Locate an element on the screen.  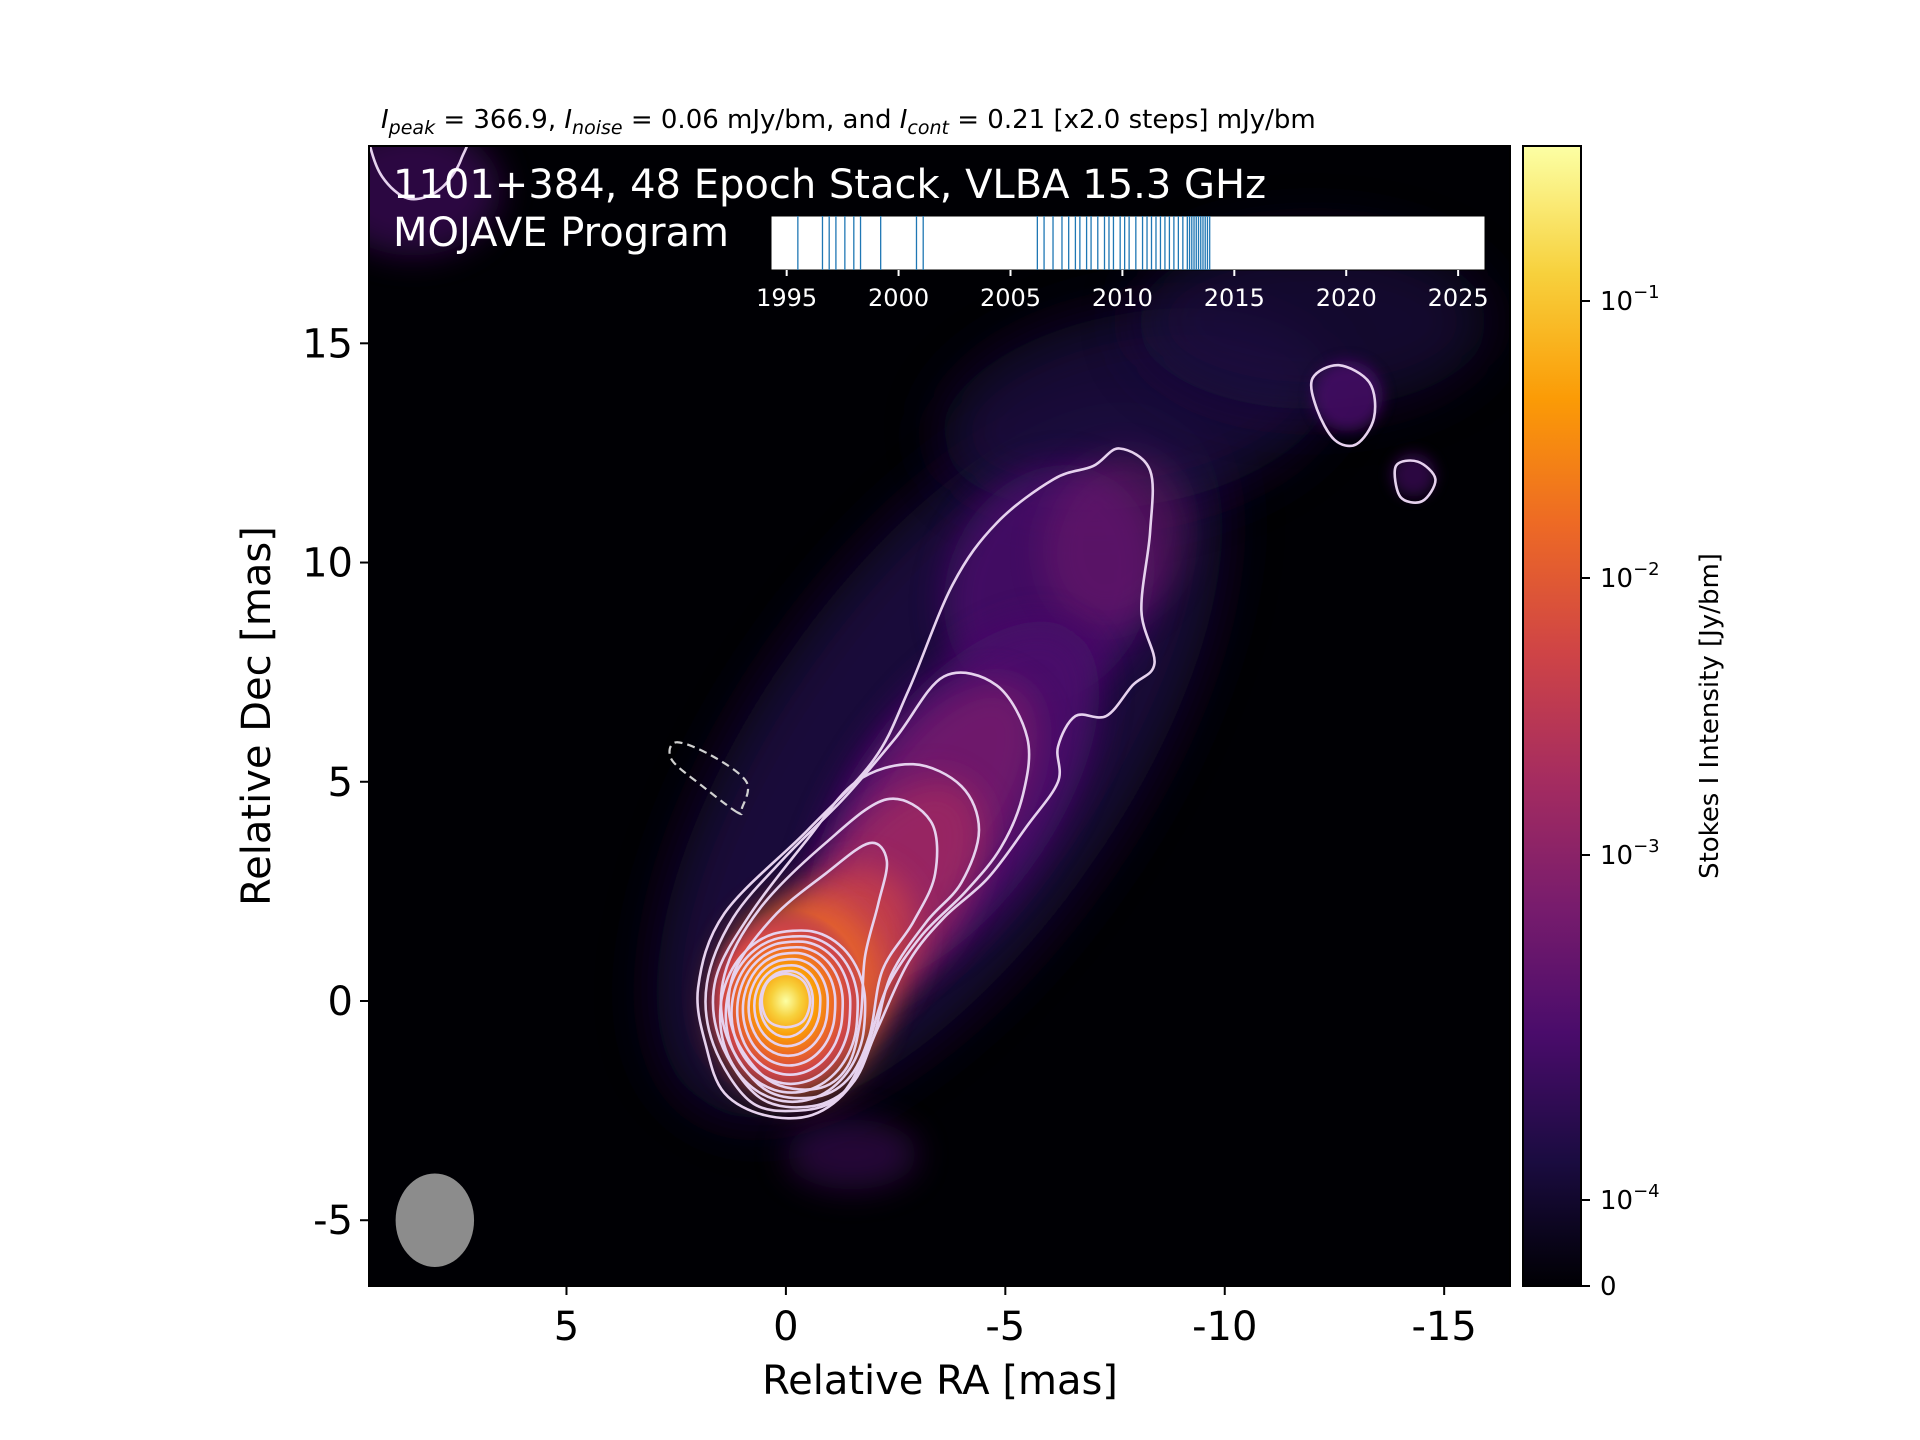
colorbar-tick-label: 0 is located at coordinates (1608, 1287).